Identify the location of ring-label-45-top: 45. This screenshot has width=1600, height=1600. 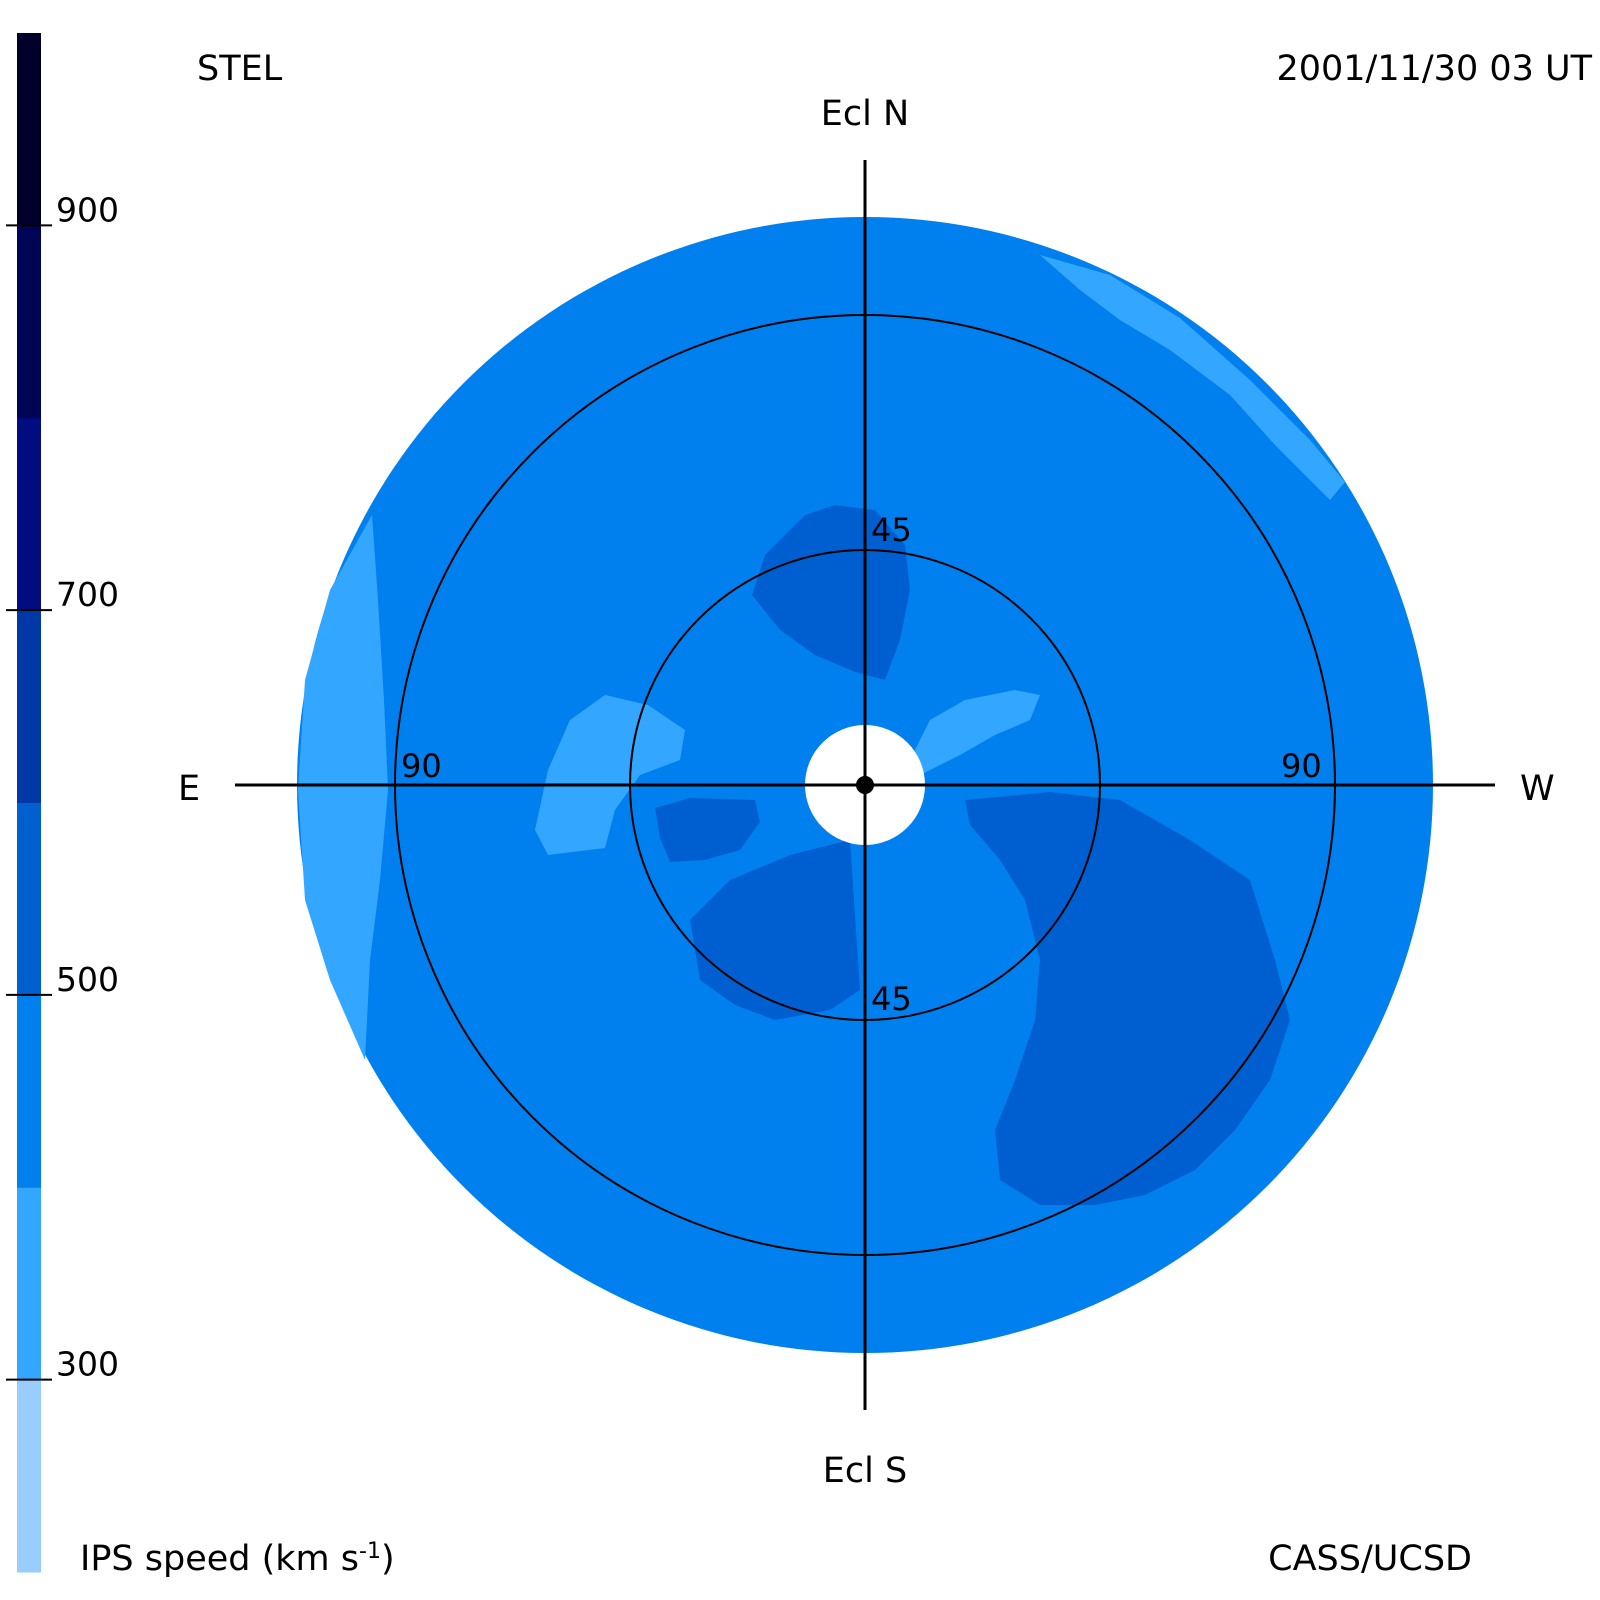
(891, 530).